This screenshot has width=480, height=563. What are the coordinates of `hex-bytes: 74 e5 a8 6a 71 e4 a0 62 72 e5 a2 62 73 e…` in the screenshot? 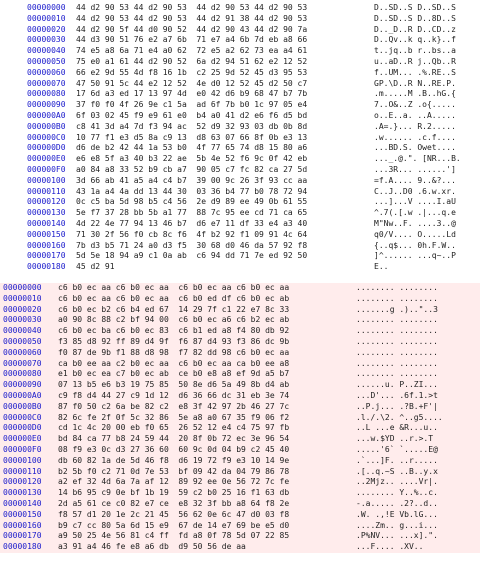 It's located at (192, 51).